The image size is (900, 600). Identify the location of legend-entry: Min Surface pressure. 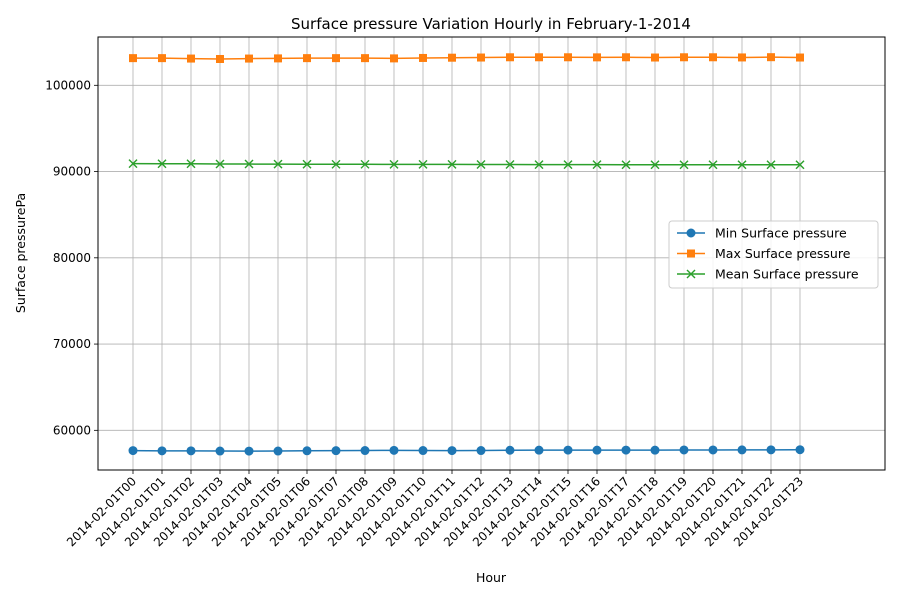
(762, 233).